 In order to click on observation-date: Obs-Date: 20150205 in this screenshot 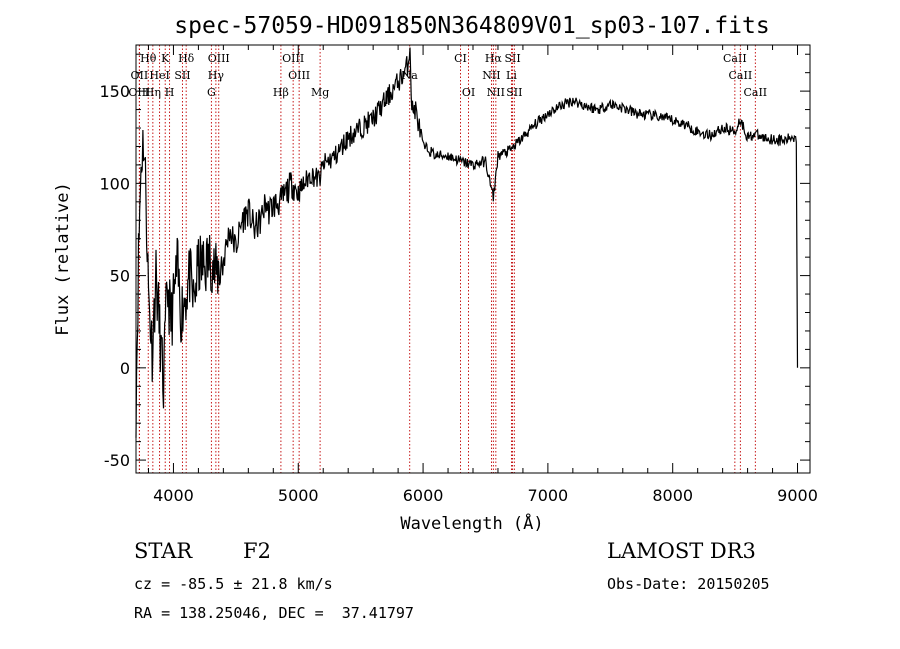, I will do `click(688, 584)`.